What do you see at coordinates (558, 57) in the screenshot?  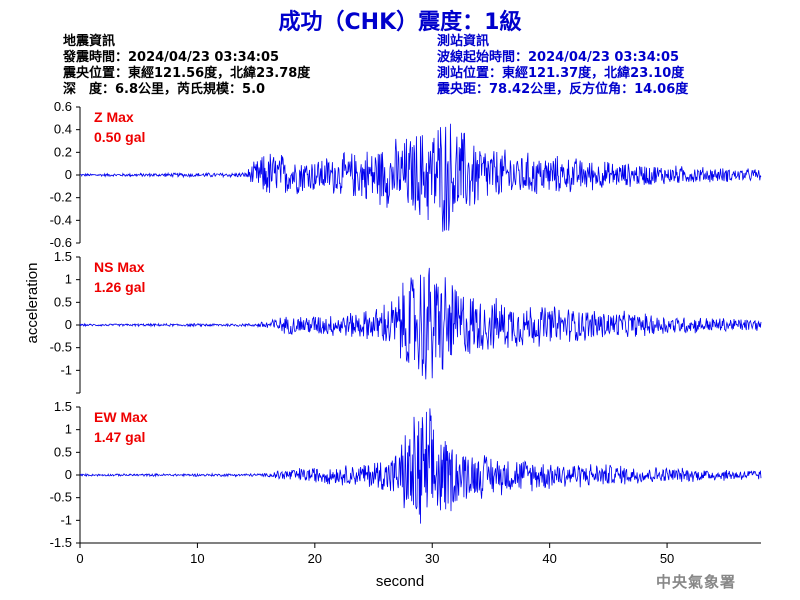 I see `wave-start-time: 波線起始時間：2024/04/23 03:34:05` at bounding box center [558, 57].